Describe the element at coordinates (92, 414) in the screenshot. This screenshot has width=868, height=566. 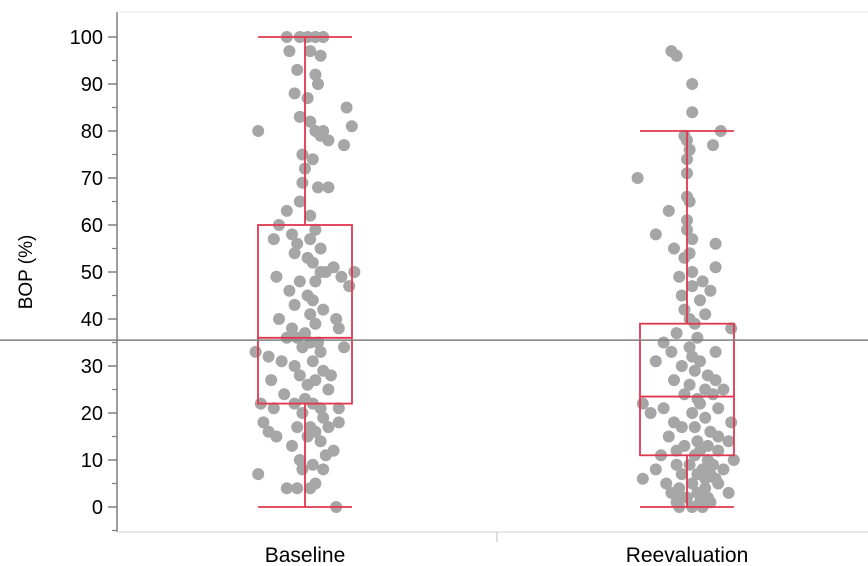
I see `y-tick-label: 20` at that location.